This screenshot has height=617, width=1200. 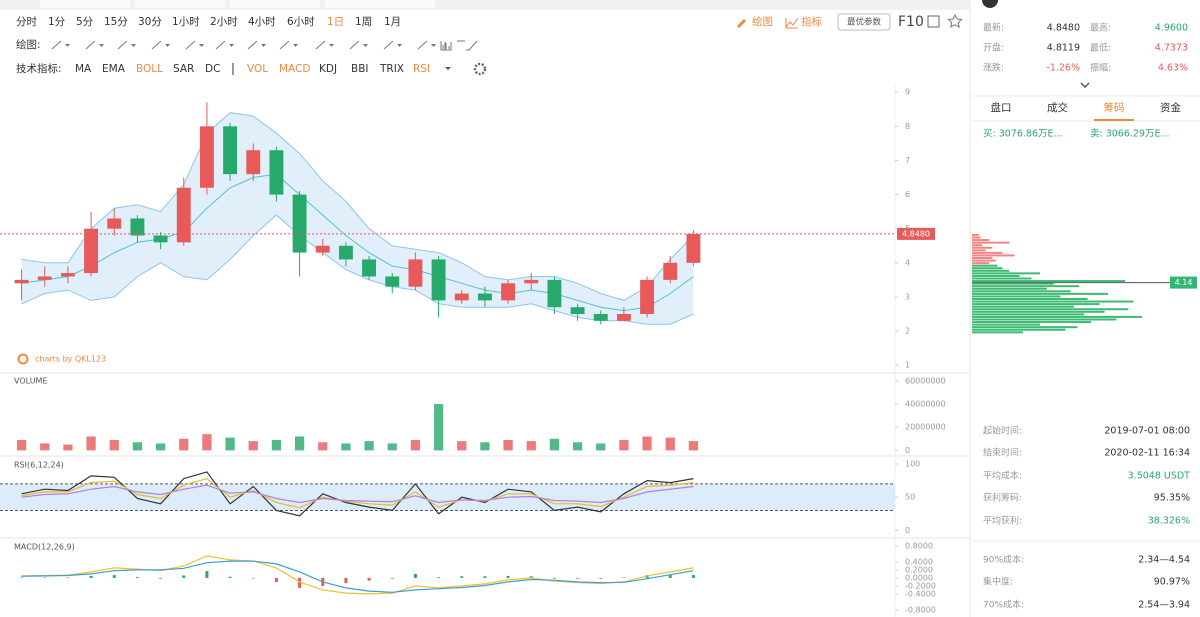 I want to click on settings-icon, so click(x=480, y=69).